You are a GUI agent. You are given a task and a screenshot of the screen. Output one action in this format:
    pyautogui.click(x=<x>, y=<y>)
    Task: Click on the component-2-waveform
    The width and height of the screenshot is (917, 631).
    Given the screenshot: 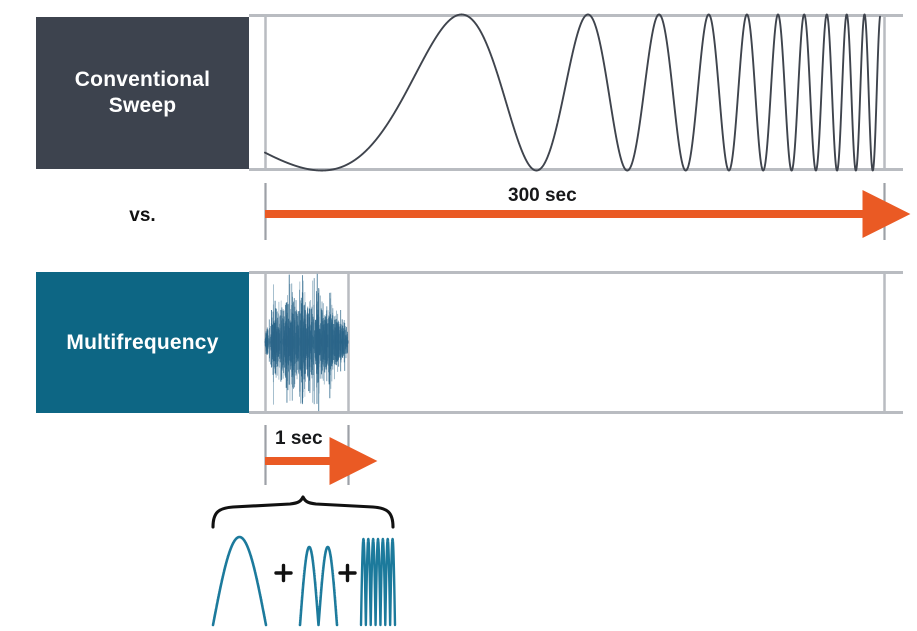 What is the action you would take?
    pyautogui.click(x=318, y=586)
    